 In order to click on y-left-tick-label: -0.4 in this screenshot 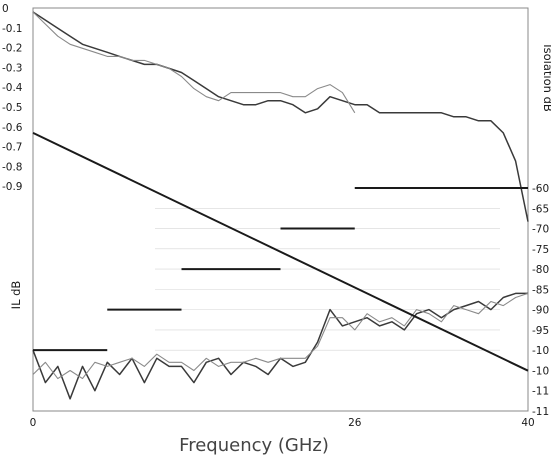, I will do `click(12, 88)`.